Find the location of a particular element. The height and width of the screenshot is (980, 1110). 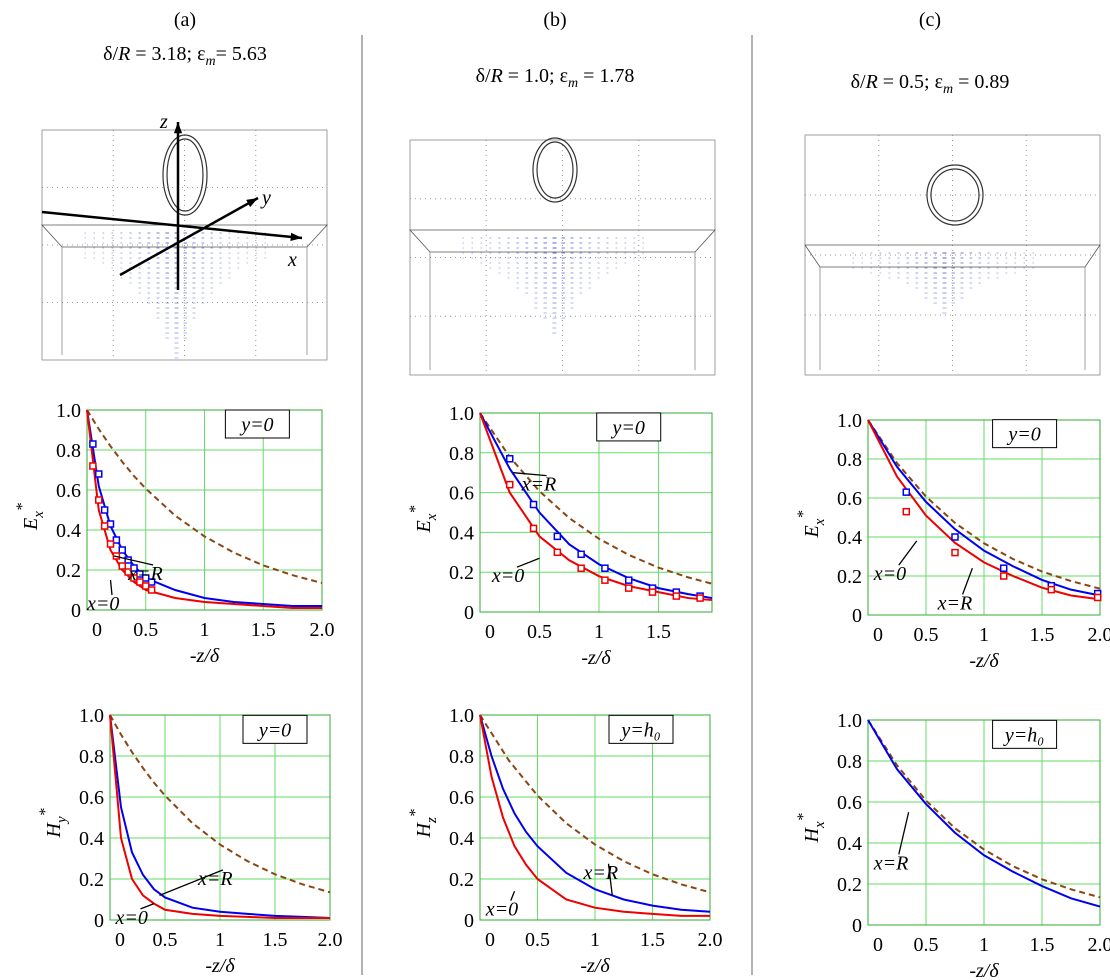

condition-label: y=h₀ is located at coordinates (639, 730).